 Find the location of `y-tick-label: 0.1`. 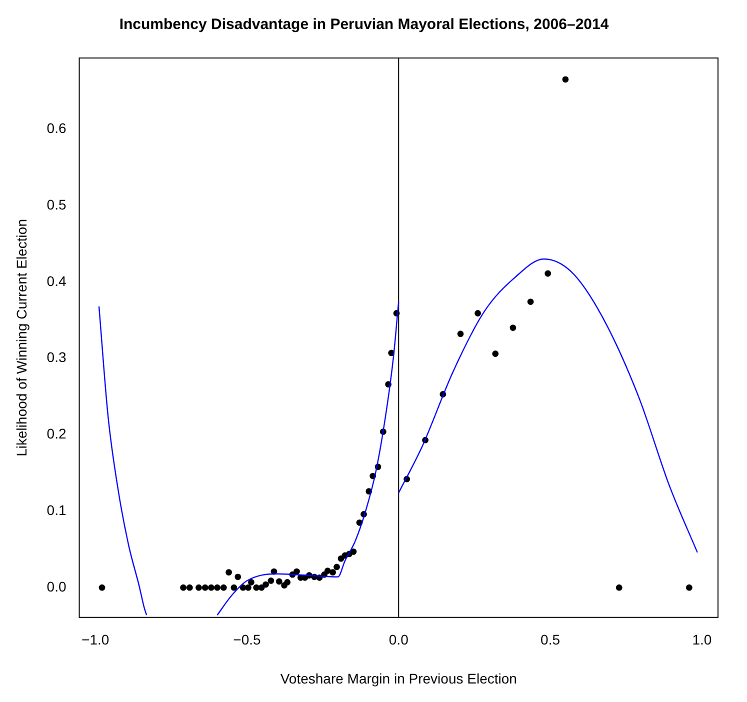

y-tick-label: 0.1 is located at coordinates (56, 510).